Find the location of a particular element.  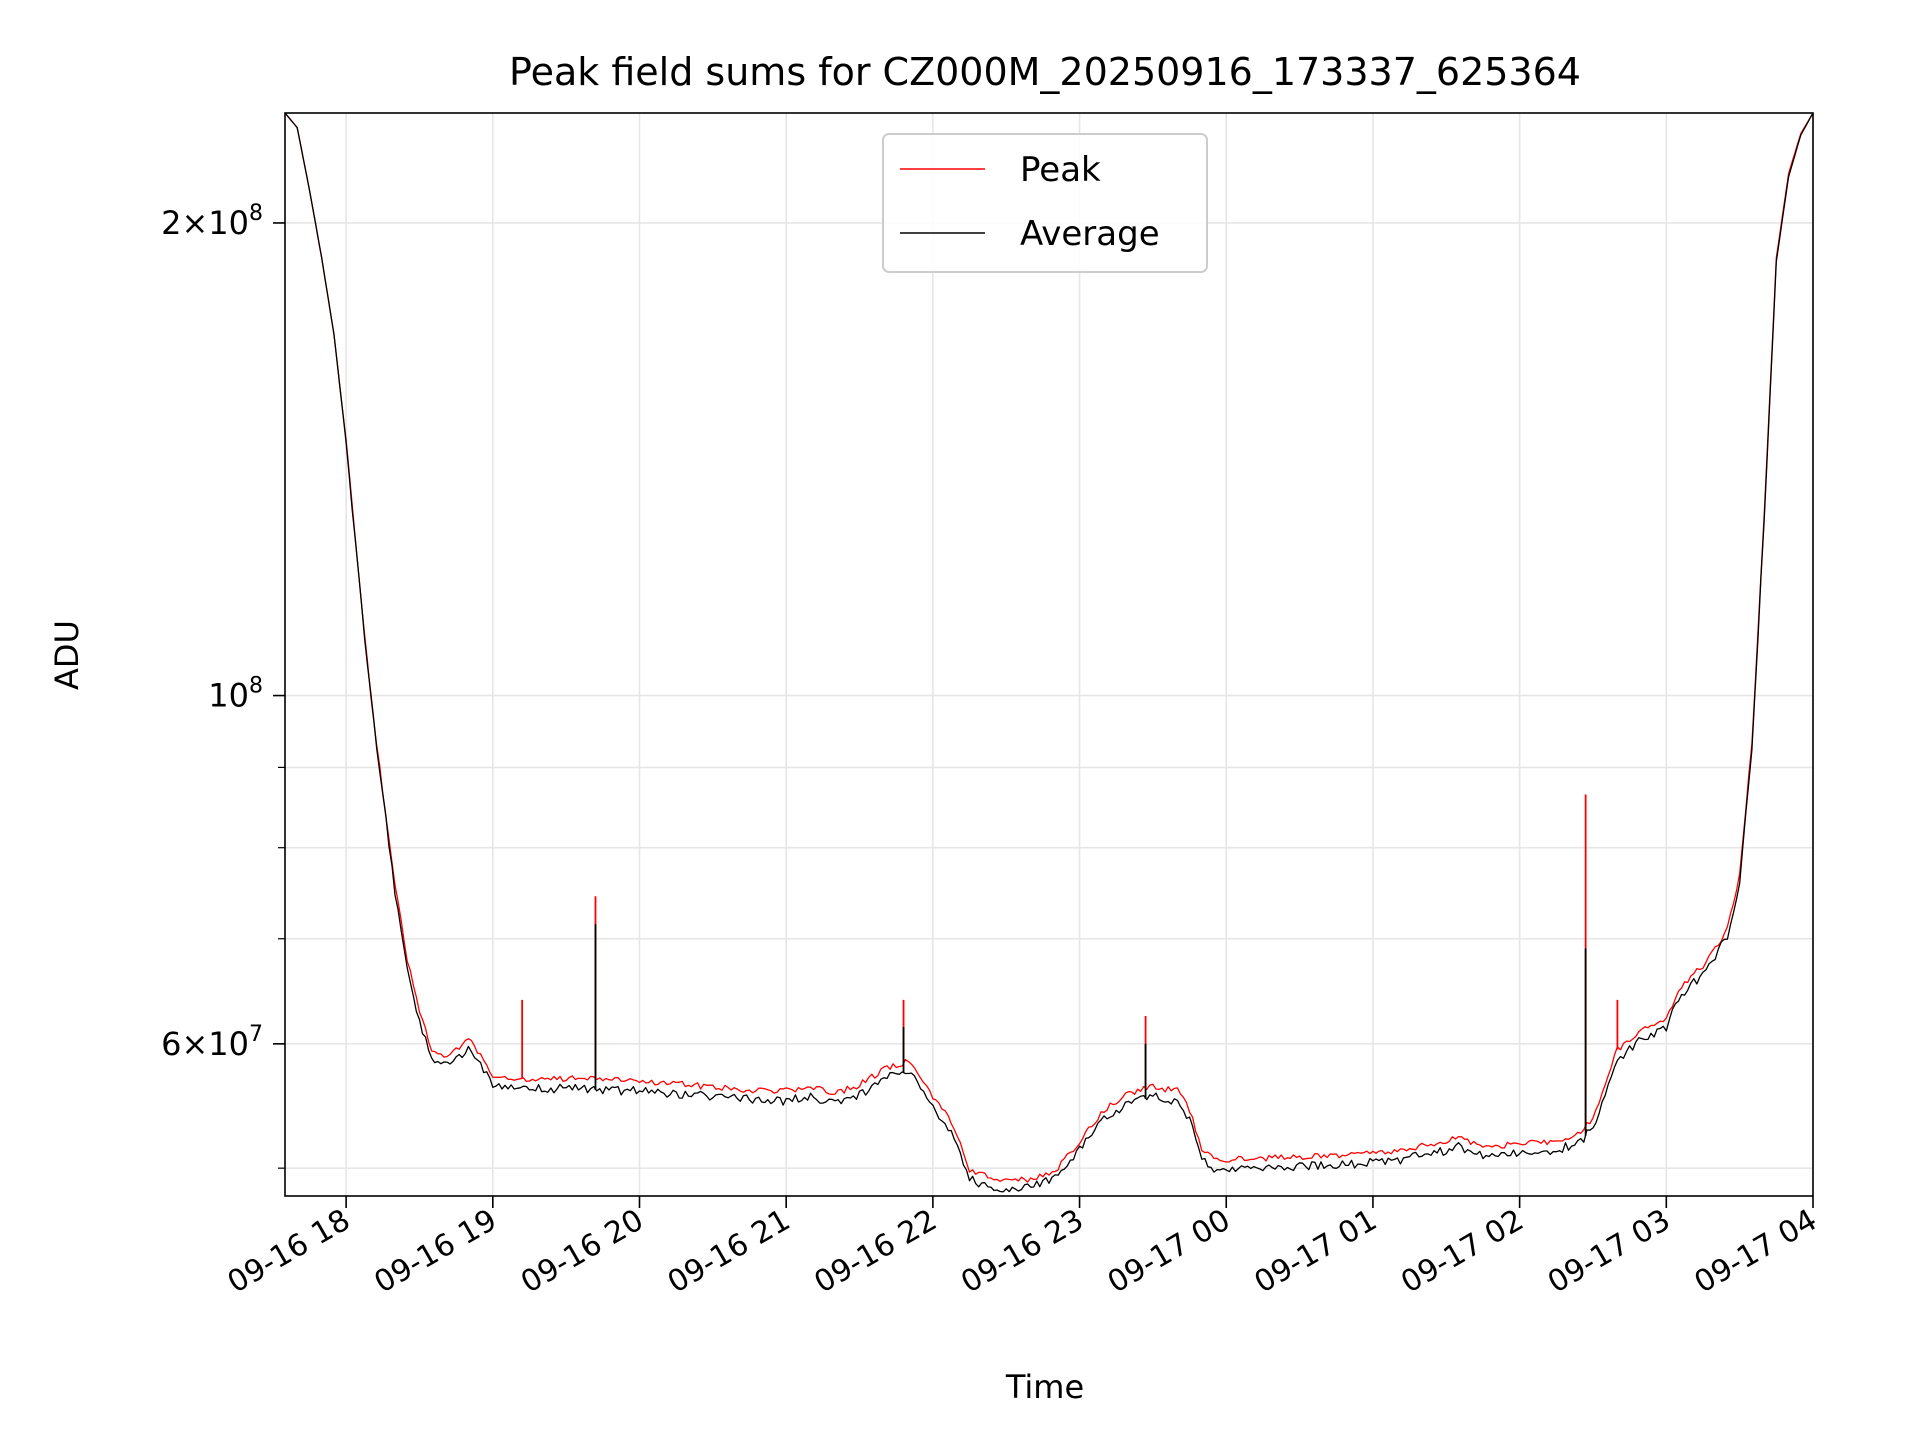

legend-label-average: Average is located at coordinates (1090, 234).